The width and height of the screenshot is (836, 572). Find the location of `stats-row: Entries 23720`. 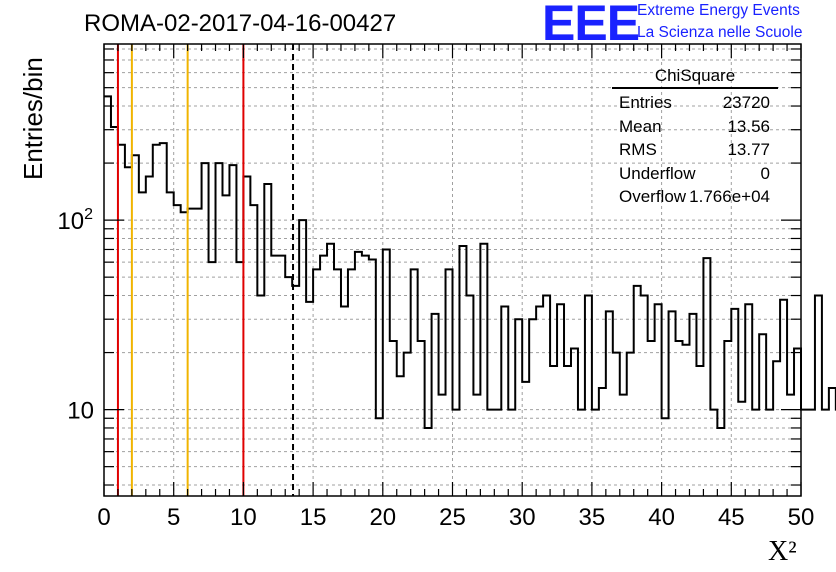

stats-row: Entries 23720 is located at coordinates (695, 103).